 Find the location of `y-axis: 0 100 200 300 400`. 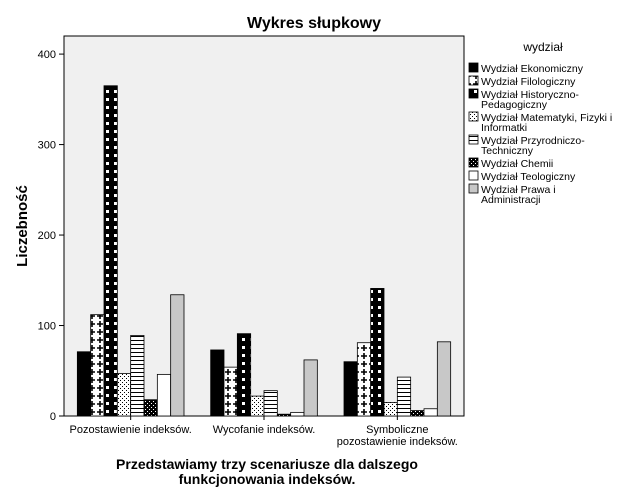

y-axis: 0 100 200 300 400 is located at coordinates (51, 236).